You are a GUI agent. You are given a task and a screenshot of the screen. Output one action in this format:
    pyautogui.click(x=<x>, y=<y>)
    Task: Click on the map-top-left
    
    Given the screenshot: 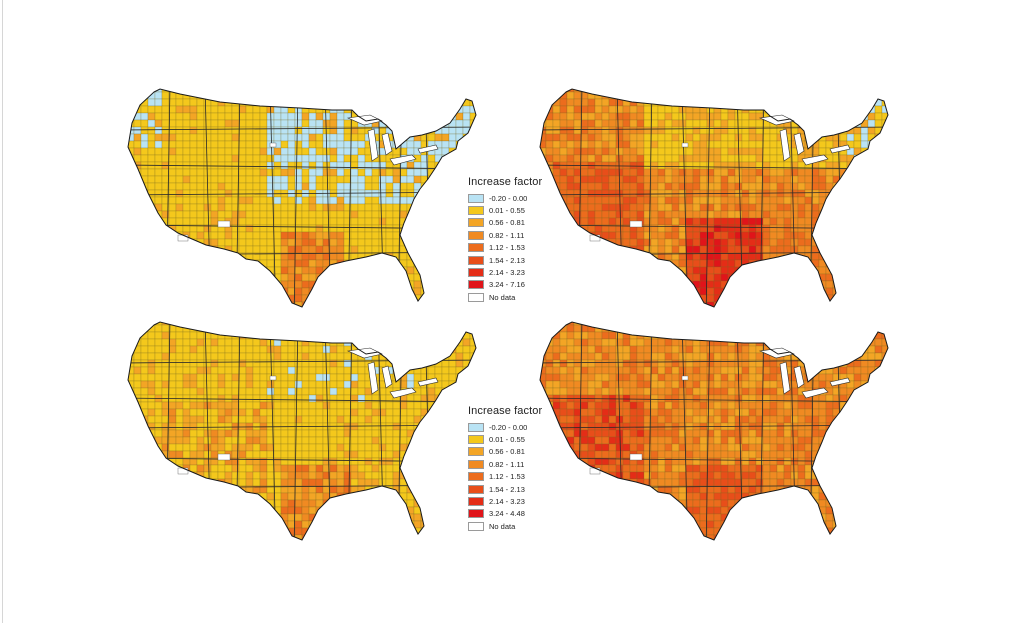 What is the action you would take?
    pyautogui.click(x=305, y=202)
    